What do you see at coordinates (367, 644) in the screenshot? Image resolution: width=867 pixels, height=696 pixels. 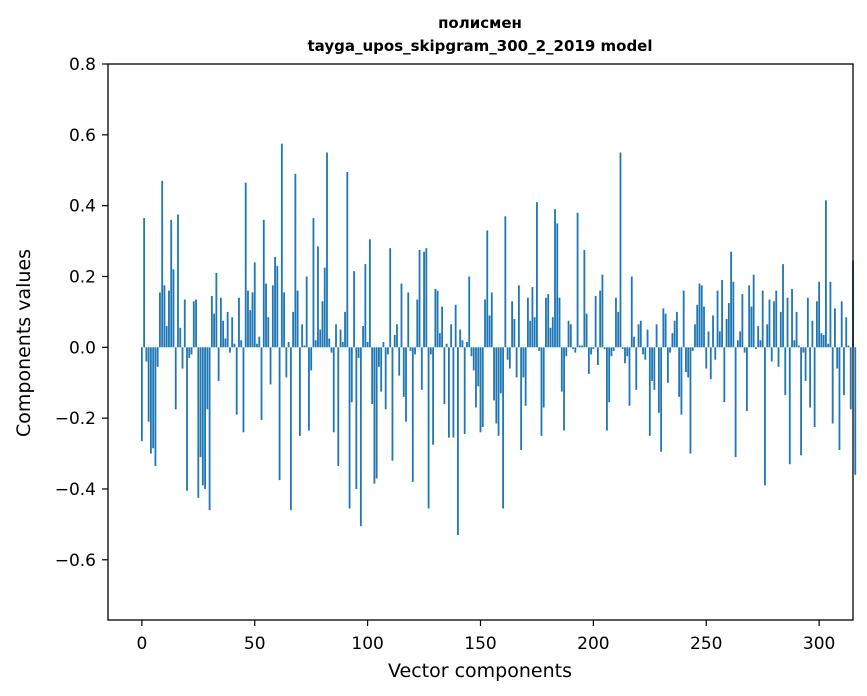 I see `x-tick-label: 100` at bounding box center [367, 644].